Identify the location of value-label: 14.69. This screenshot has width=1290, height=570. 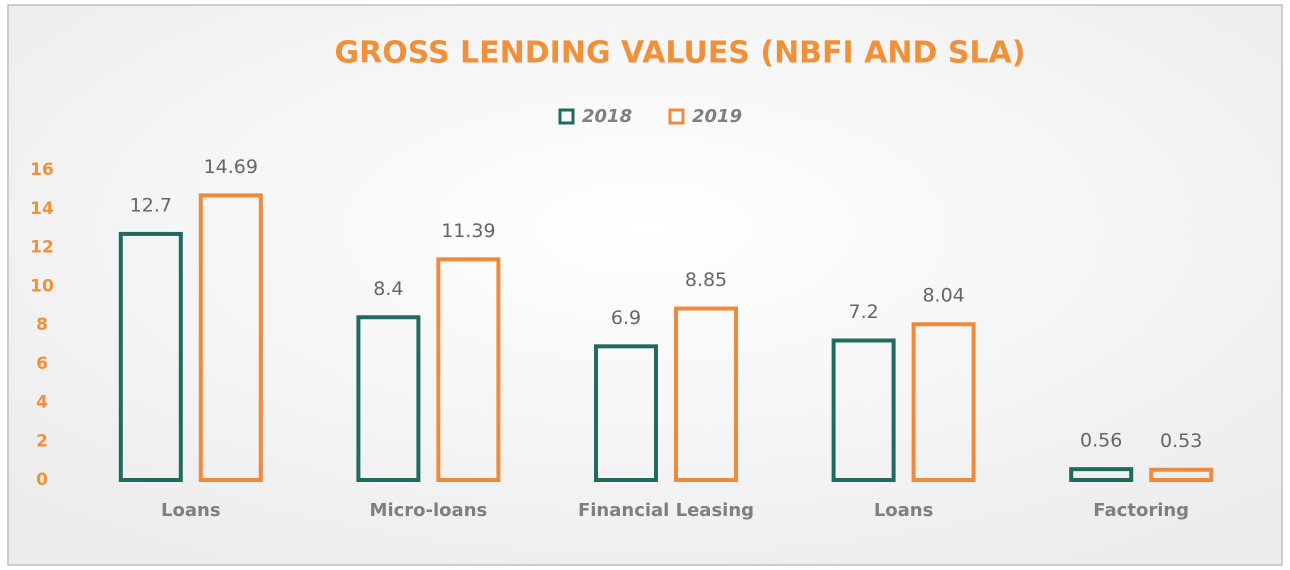
(231, 167).